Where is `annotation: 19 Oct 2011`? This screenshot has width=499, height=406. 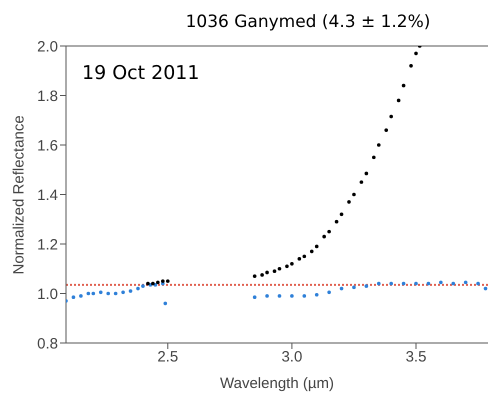 annotation: 19 Oct 2011 is located at coordinates (141, 73).